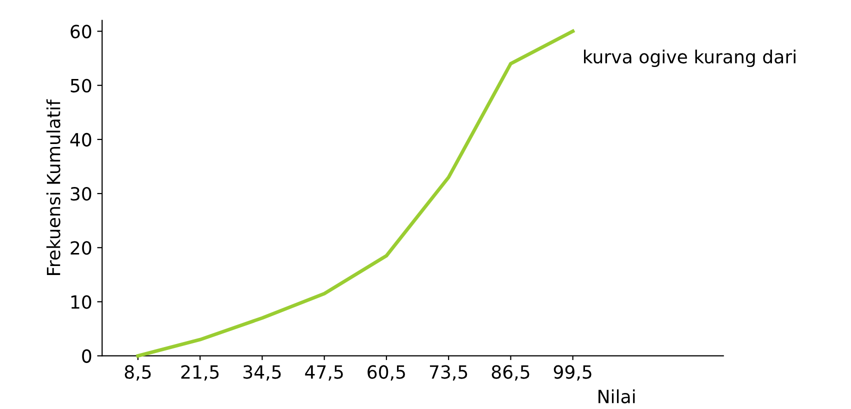 This screenshot has height=409, width=851. What do you see at coordinates (81, 248) in the screenshot?
I see `y-tick-label: 20` at bounding box center [81, 248].